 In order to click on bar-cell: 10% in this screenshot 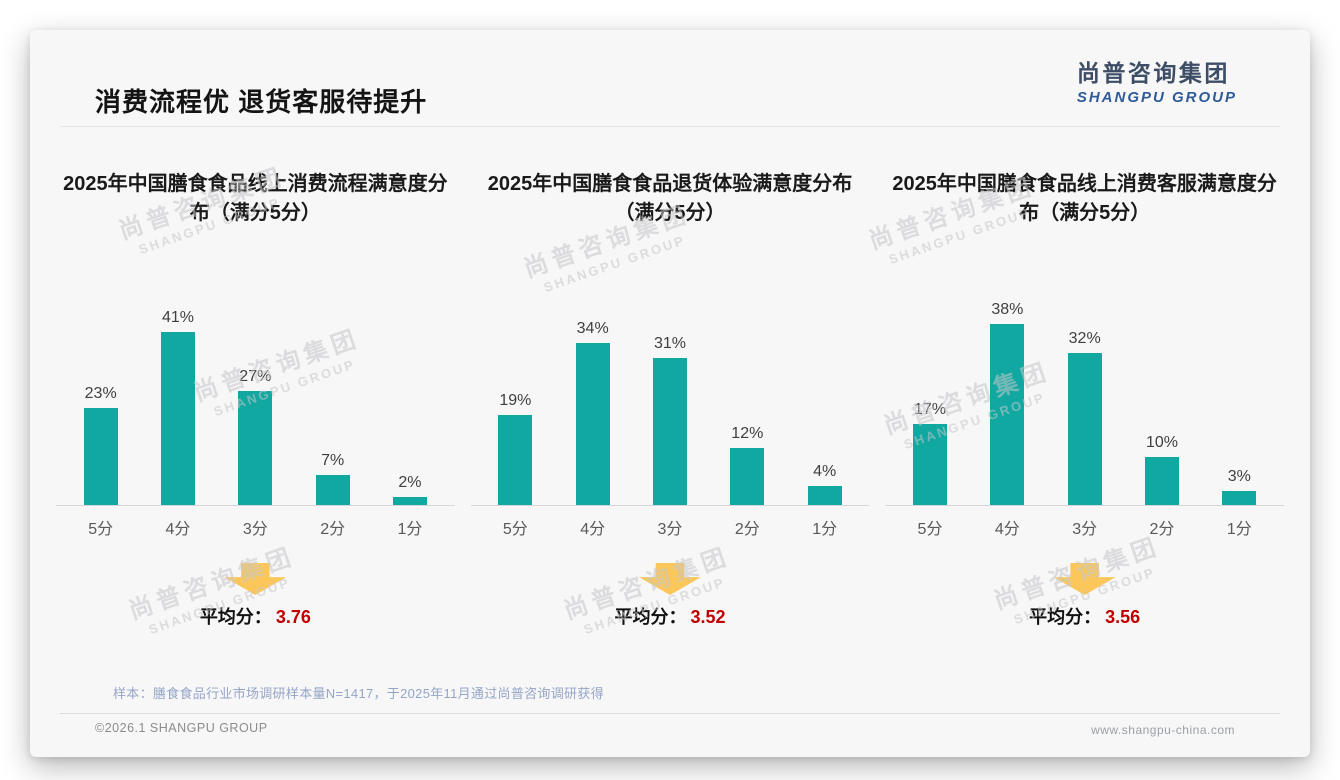, I will do `click(1161, 469)`.